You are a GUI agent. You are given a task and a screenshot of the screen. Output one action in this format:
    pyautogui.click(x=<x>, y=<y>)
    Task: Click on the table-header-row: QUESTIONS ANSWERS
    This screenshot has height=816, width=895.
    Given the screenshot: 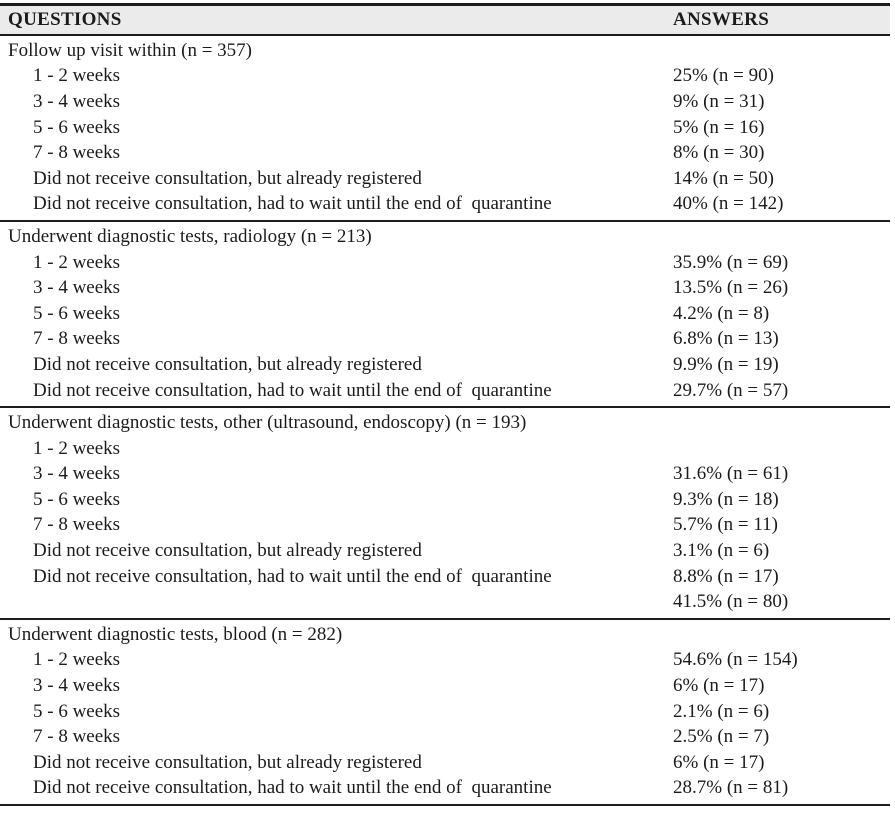 What is the action you would take?
    pyautogui.click(x=445, y=21)
    